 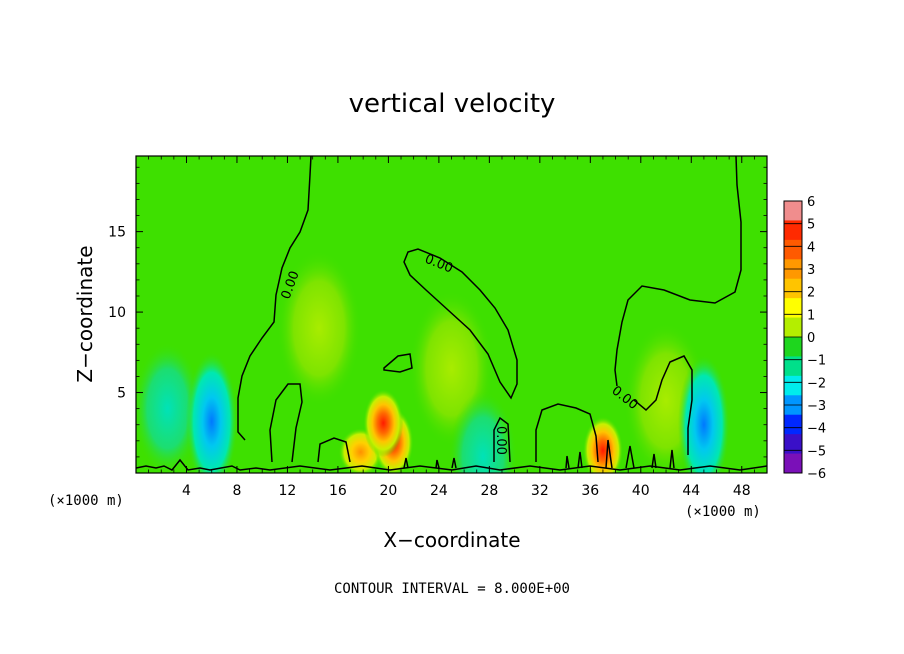 What do you see at coordinates (816, 429) in the screenshot?
I see `colorbar-label-10: −4` at bounding box center [816, 429].